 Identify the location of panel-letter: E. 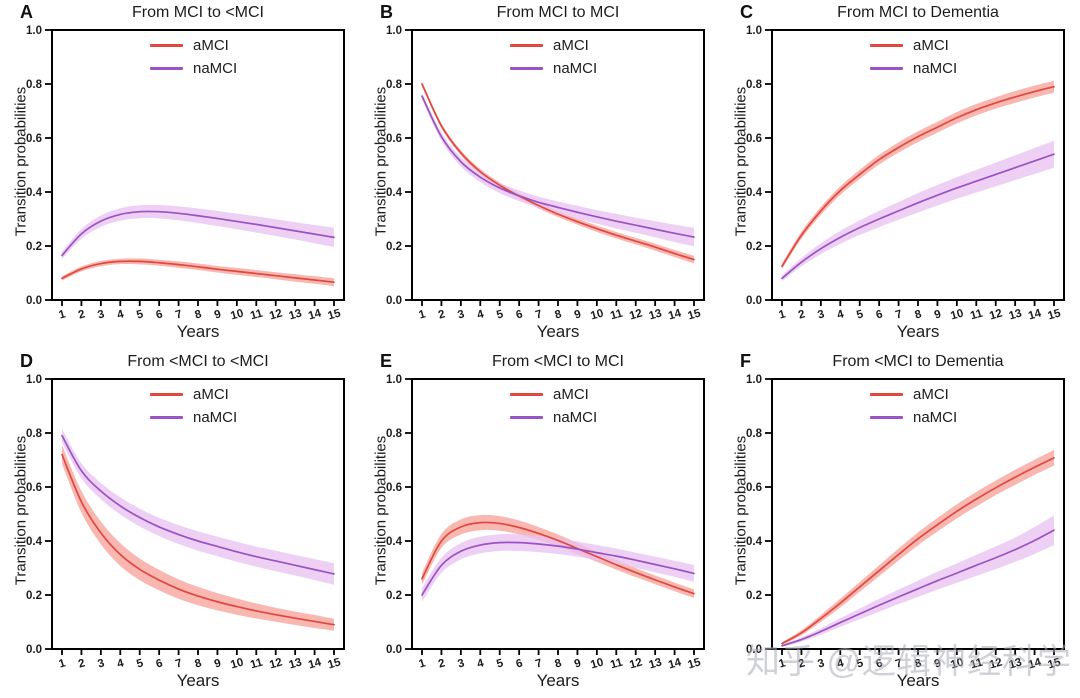
(386, 361).